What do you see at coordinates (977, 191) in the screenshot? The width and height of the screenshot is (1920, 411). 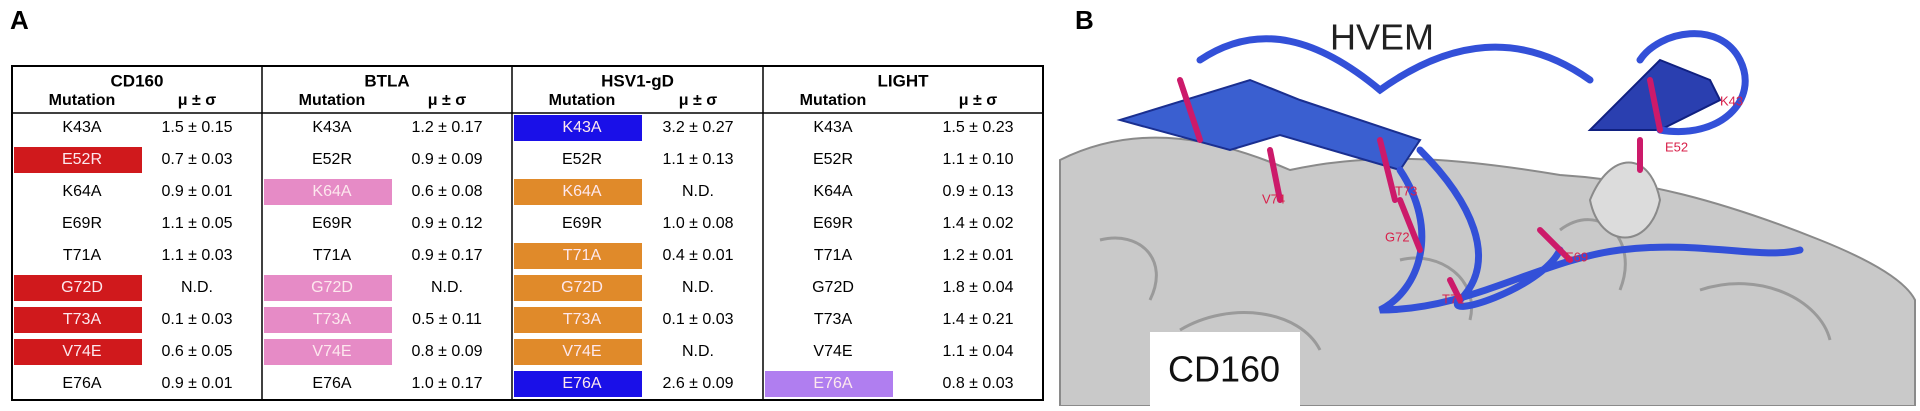 I see `value-cell: 0.9 ± 0.13` at bounding box center [977, 191].